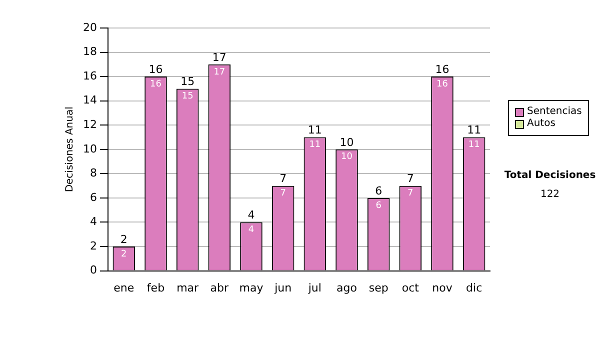 The image size is (600, 340). Describe the element at coordinates (124, 239) in the screenshot. I see `total-label: 2` at that location.